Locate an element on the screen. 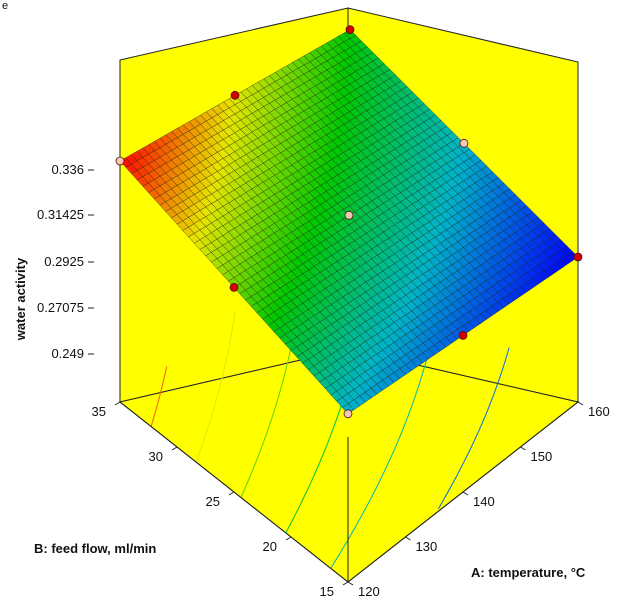 The width and height of the screenshot is (619, 602). x-axis-ticks: 120 130 140 150 160 is located at coordinates (478, 500).